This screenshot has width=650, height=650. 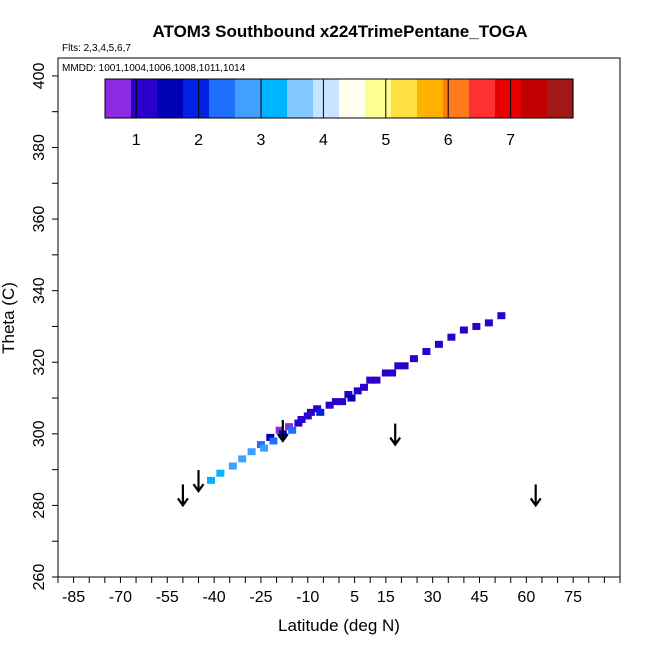 What do you see at coordinates (448, 140) in the screenshot?
I see `colorbar-tick-label: 6` at bounding box center [448, 140].